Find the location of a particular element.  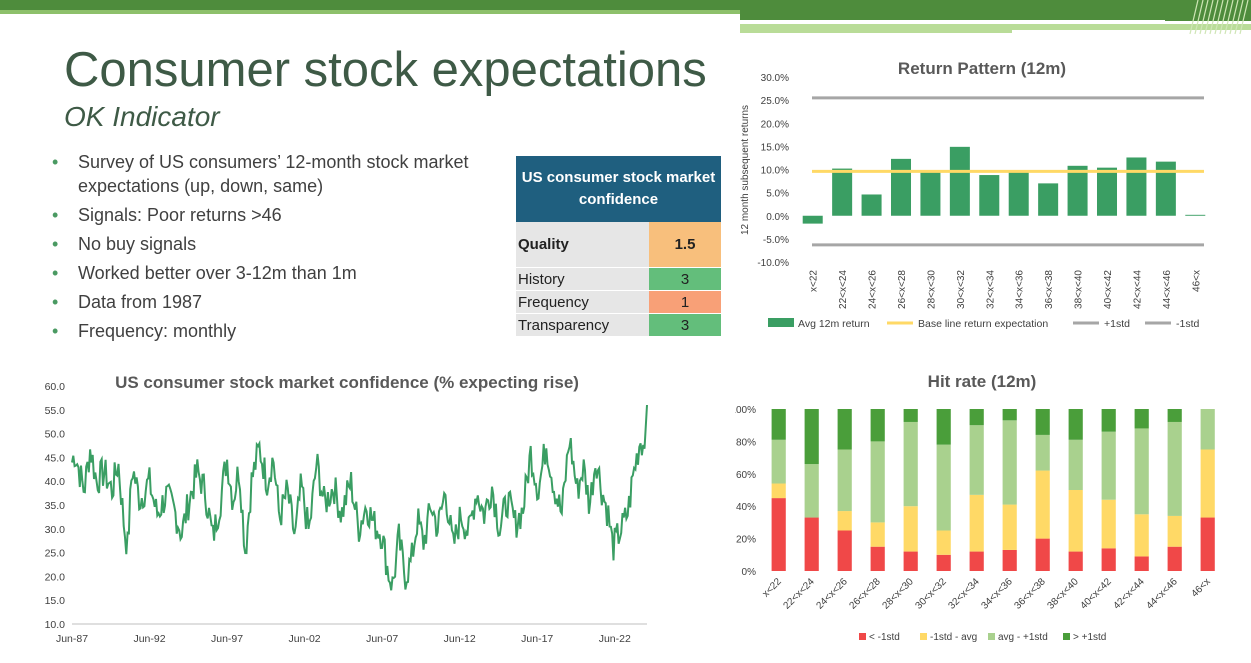

score-row-history: History 3 is located at coordinates (618, 278).